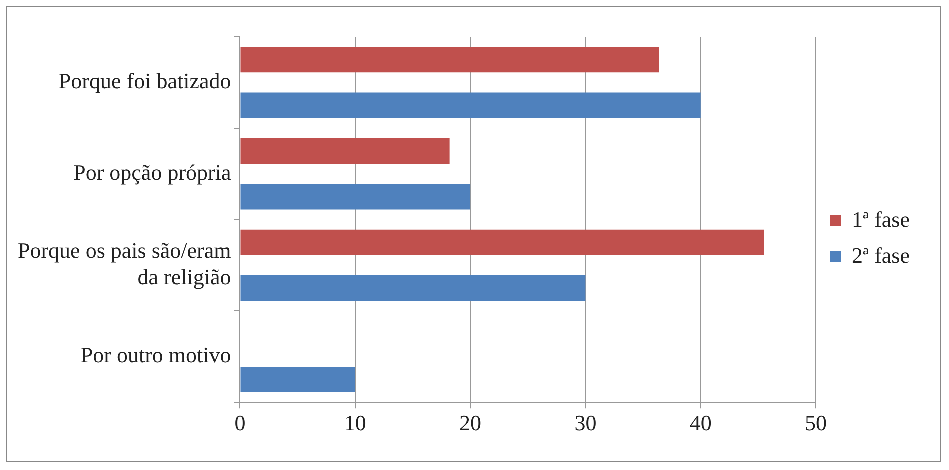 This screenshot has height=470, width=949. What do you see at coordinates (240, 423) in the screenshot?
I see `x-tick-label: 0` at bounding box center [240, 423].